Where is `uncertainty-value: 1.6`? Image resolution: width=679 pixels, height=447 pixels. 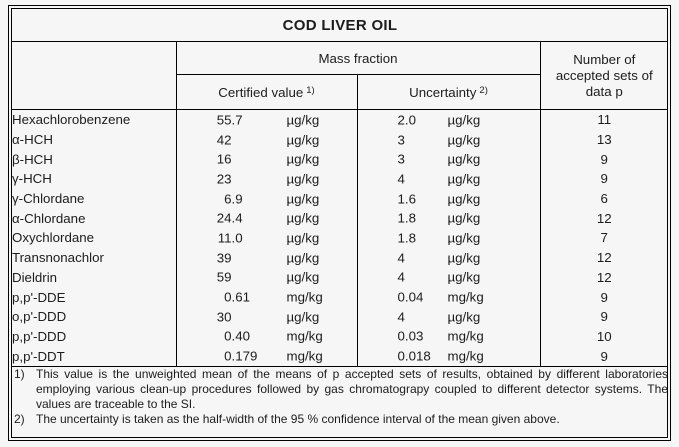 uncertainty-value: 1.6 is located at coordinates (407, 199).